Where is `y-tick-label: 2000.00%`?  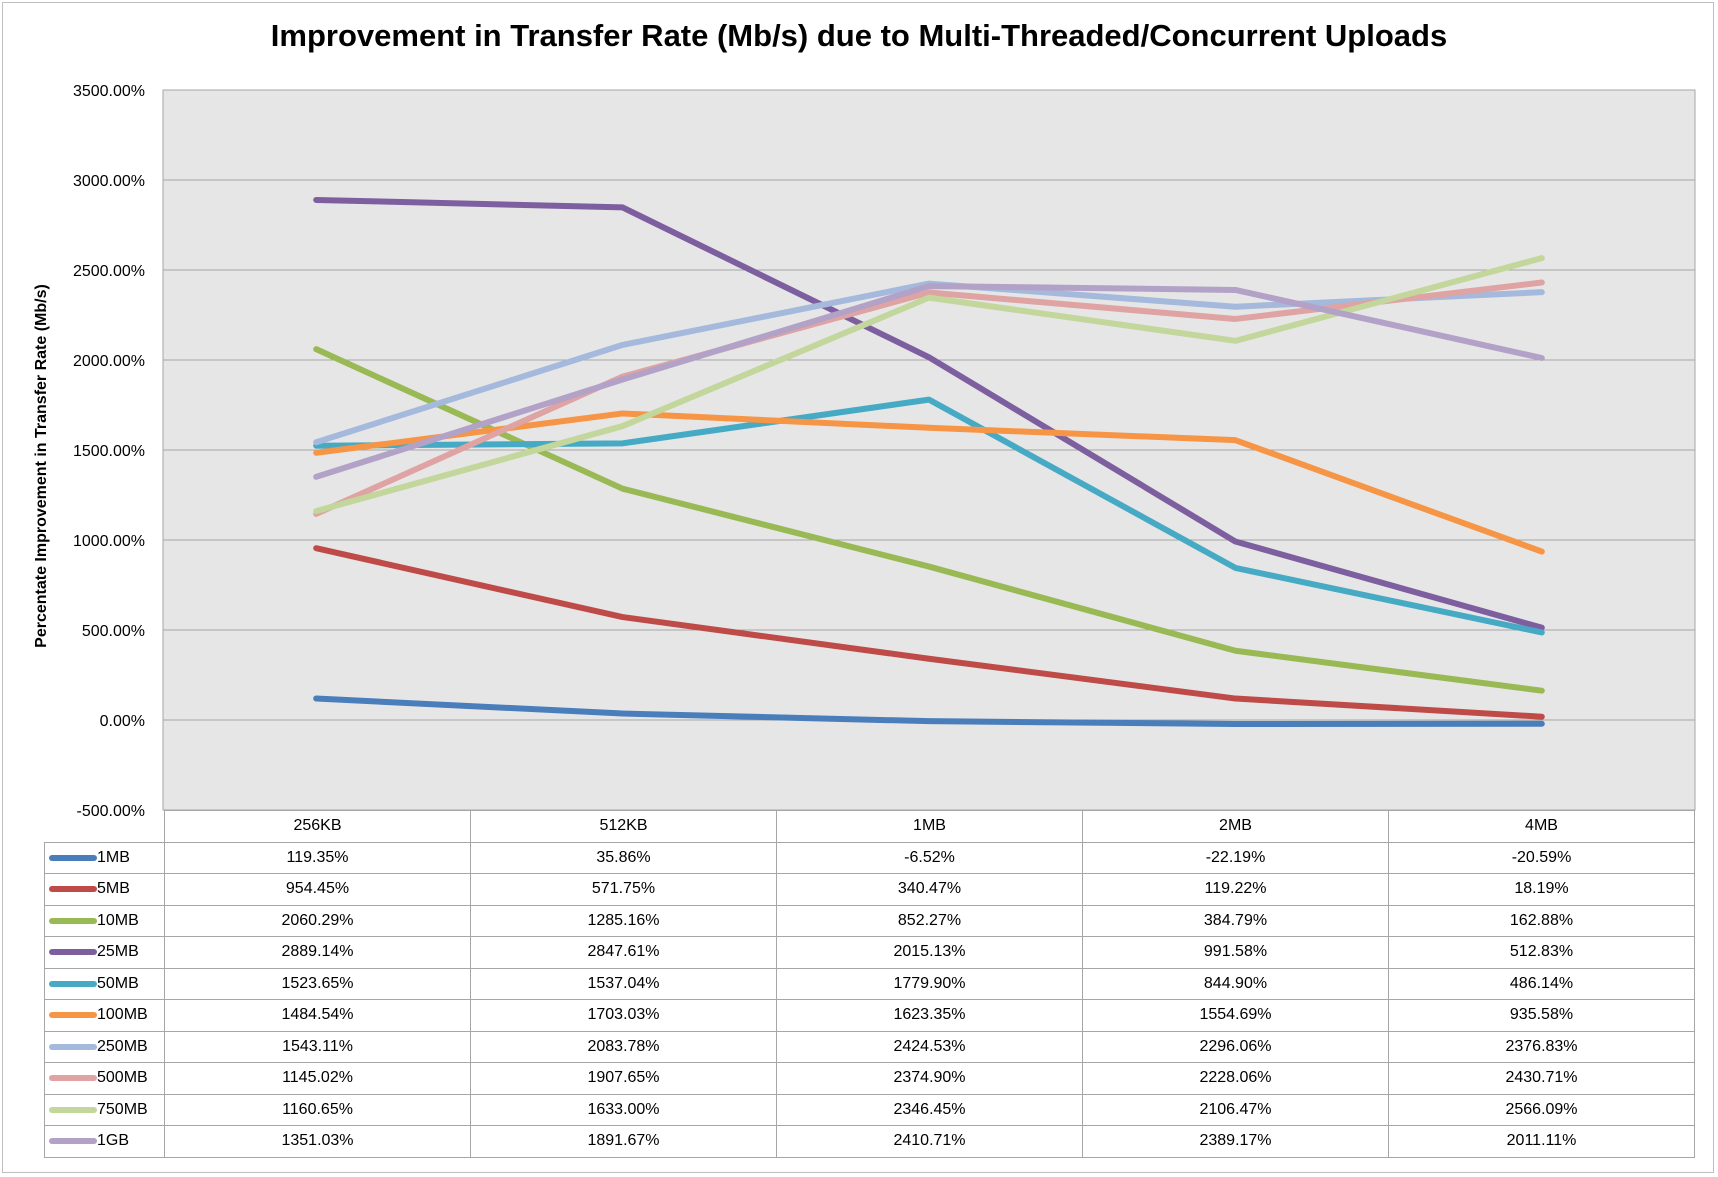 y-tick-label: 2000.00% is located at coordinates (109, 361).